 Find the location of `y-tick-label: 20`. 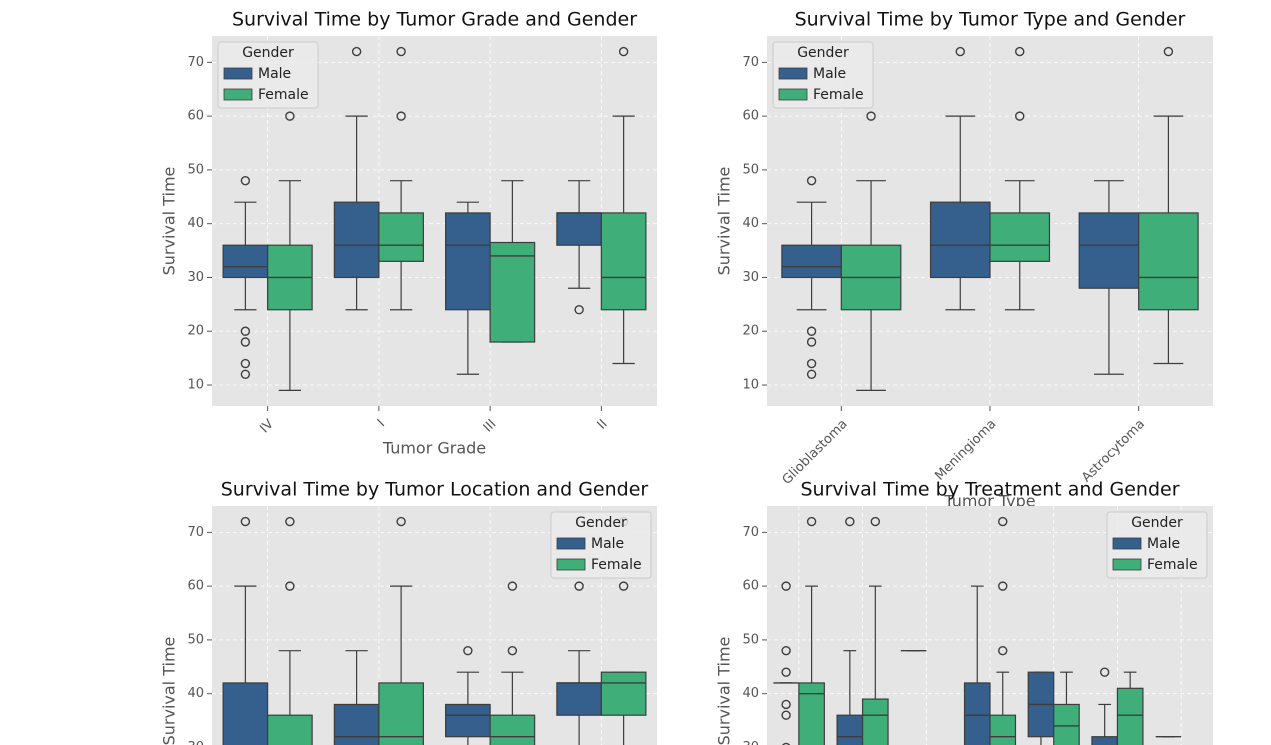

y-tick-label: 20 is located at coordinates (750, 331).